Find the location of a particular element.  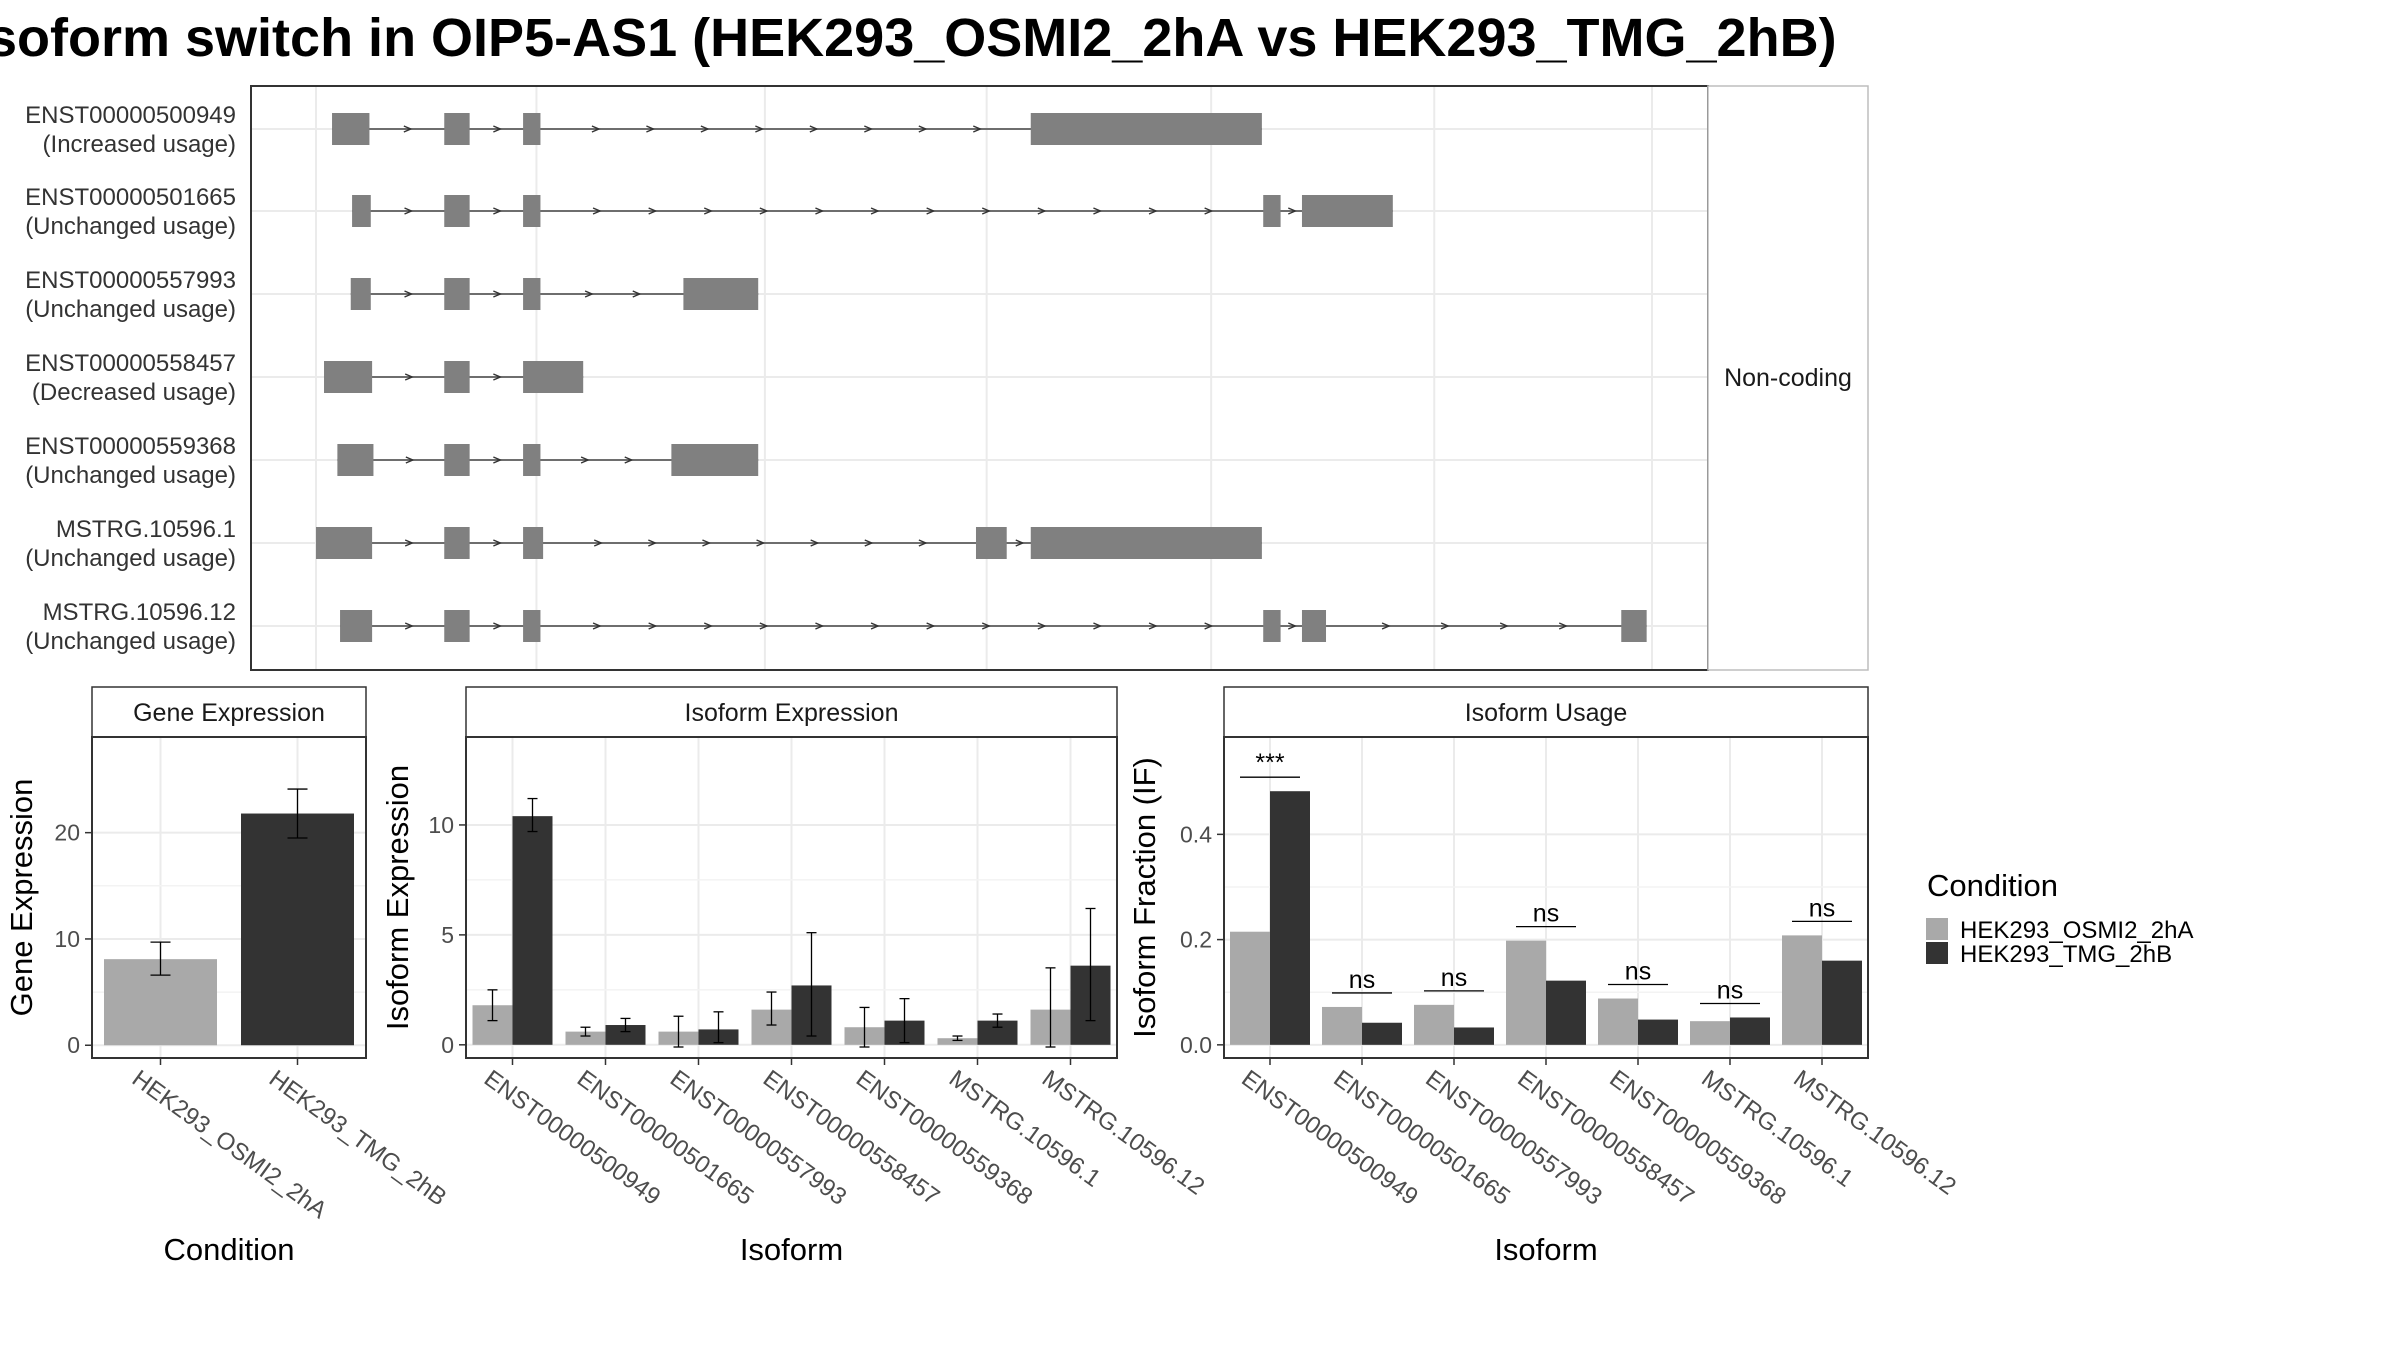

panel-border is located at coordinates (229, 897).